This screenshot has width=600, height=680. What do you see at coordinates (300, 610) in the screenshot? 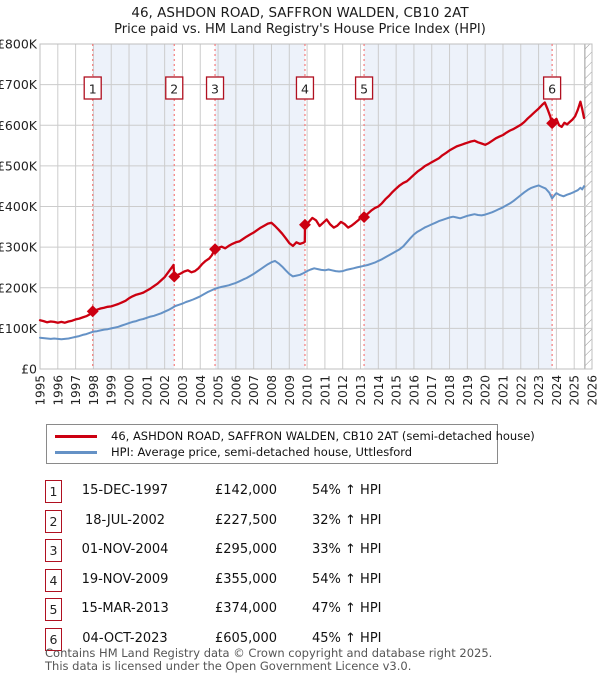
I see `sale-row-5: 5 15-MAR-2013 £374,000 47% ↑ HPI` at bounding box center [300, 610].